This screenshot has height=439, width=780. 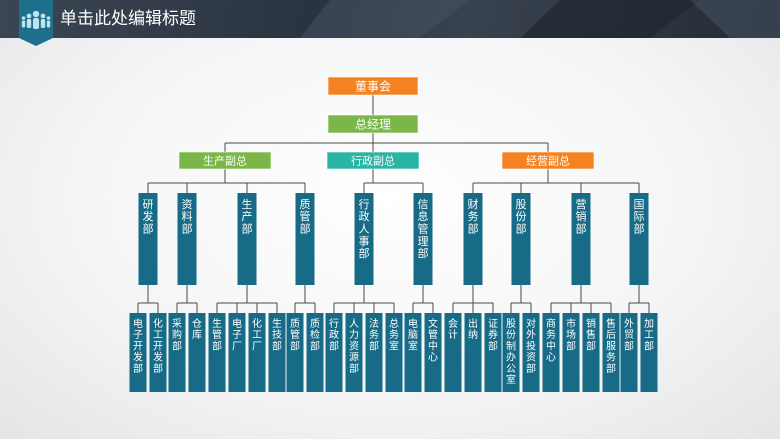 I want to click on node-vp-1: 生产副总, so click(x=225, y=160).